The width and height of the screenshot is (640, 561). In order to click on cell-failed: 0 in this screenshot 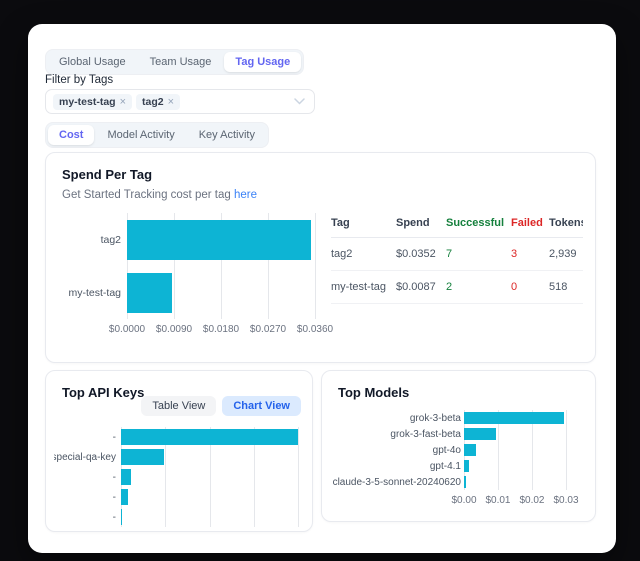, I will do `click(514, 287)`.